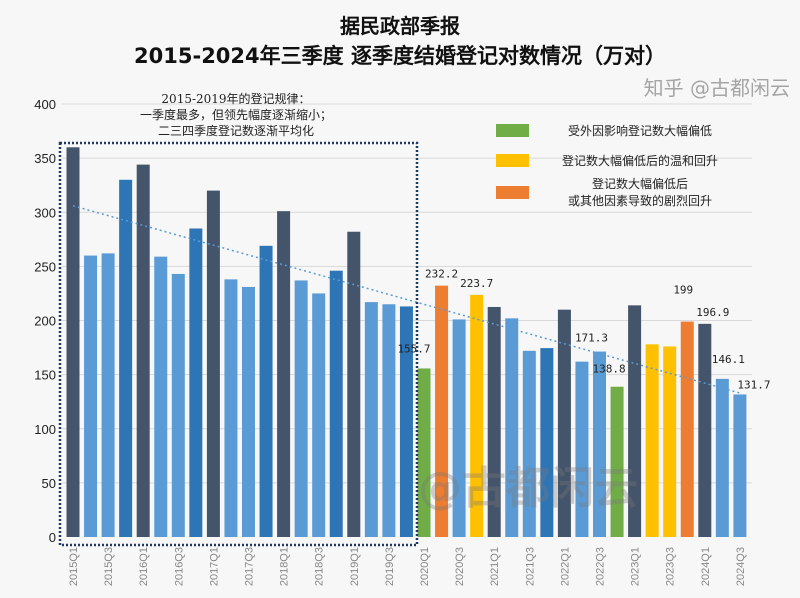 Image resolution: width=800 pixels, height=598 pixels. I want to click on x-tick-label: 2018Q1, so click(285, 566).